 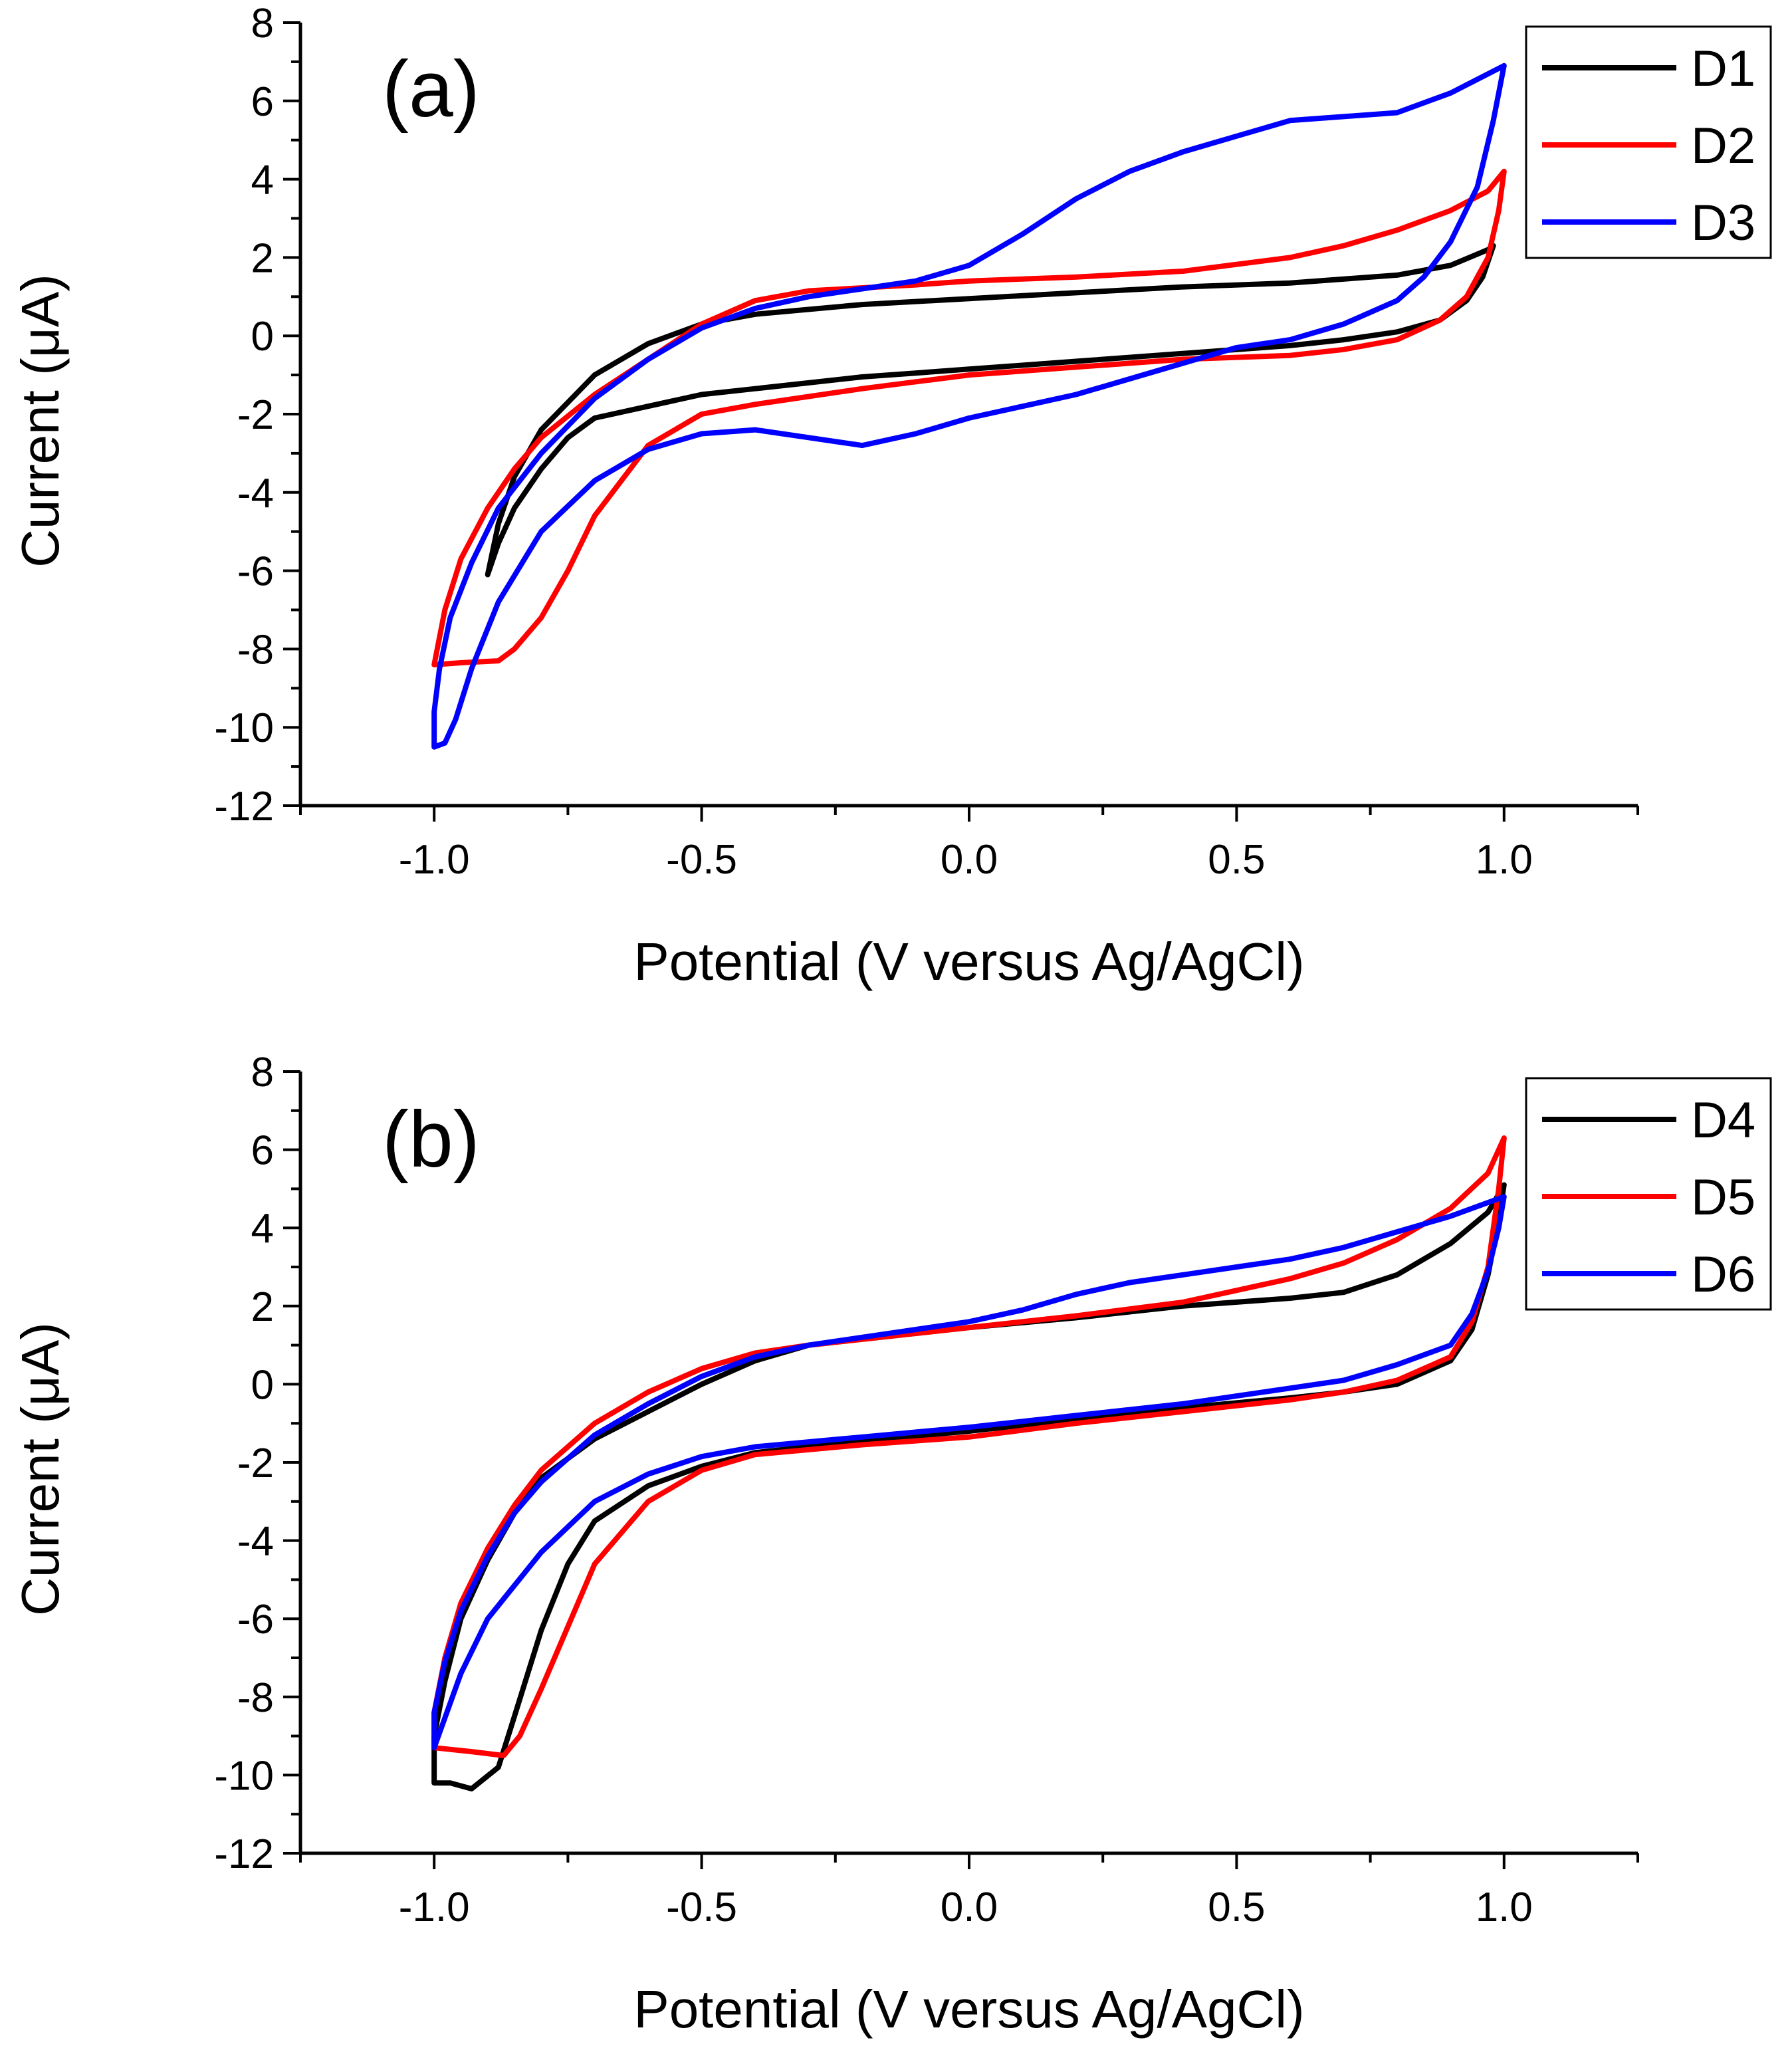 I want to click on legend-label-d6: D6, so click(x=1723, y=1274).